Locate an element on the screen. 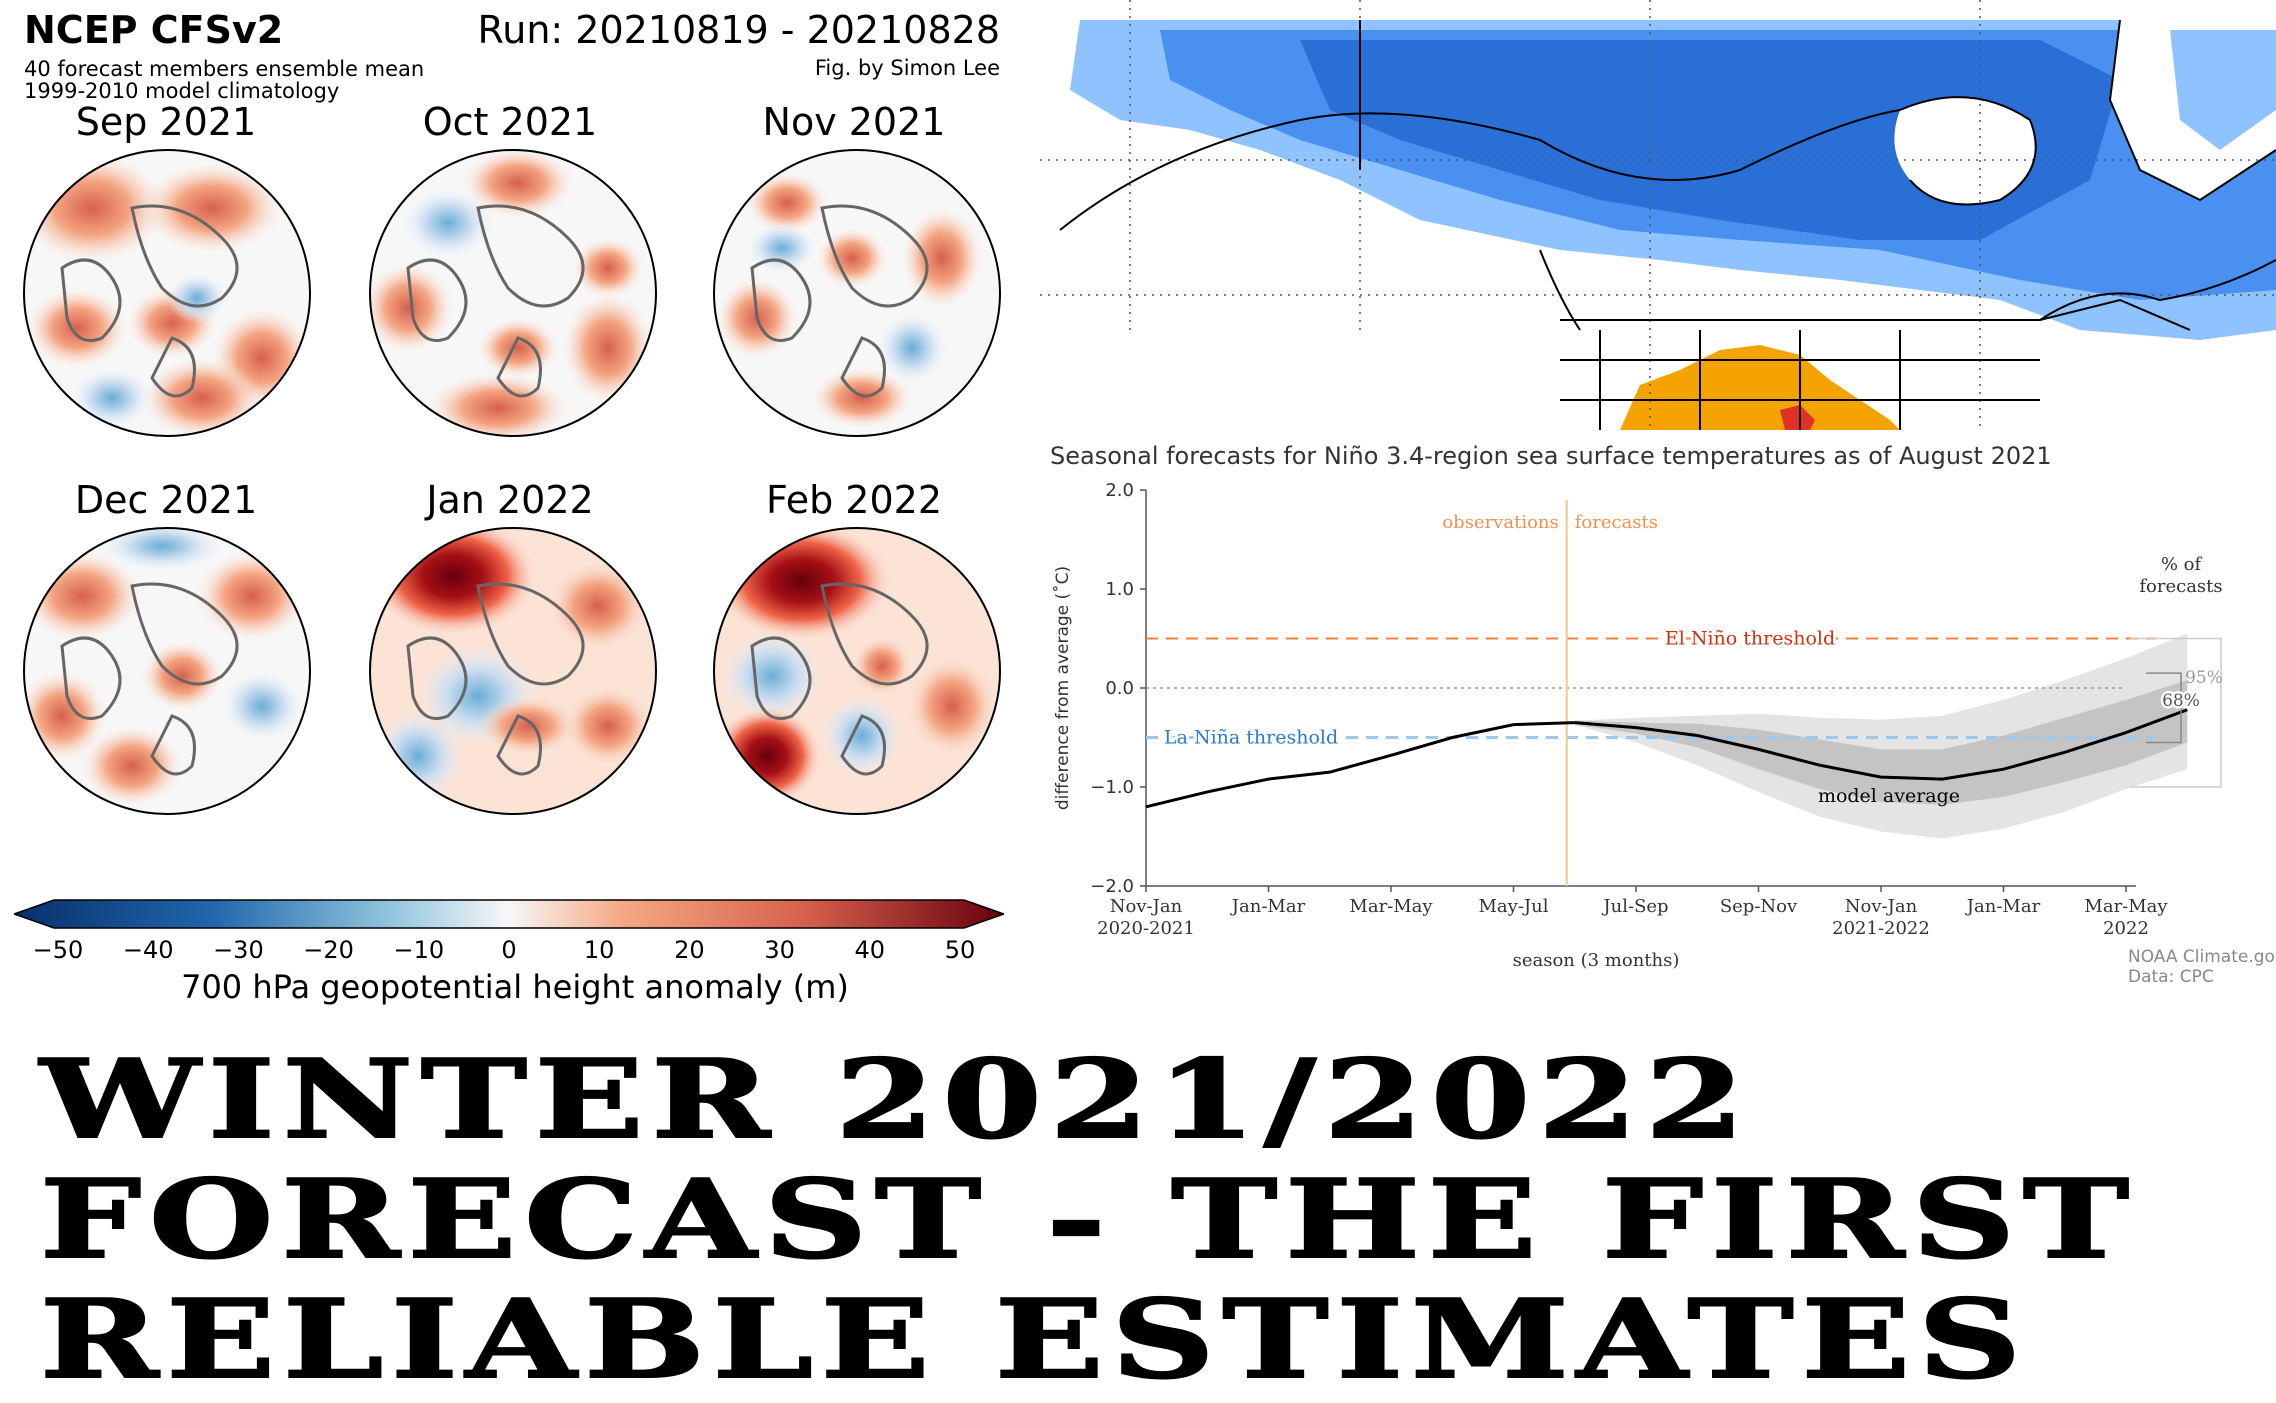  month-title: Sep 2021 is located at coordinates (166, 122).